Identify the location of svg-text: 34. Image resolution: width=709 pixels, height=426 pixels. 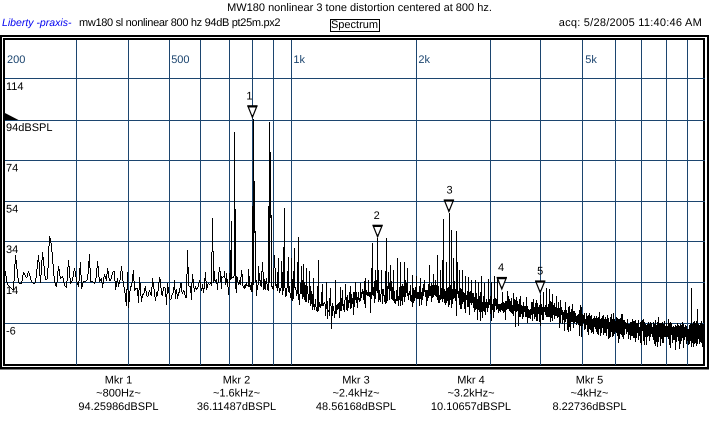
(12, 250).